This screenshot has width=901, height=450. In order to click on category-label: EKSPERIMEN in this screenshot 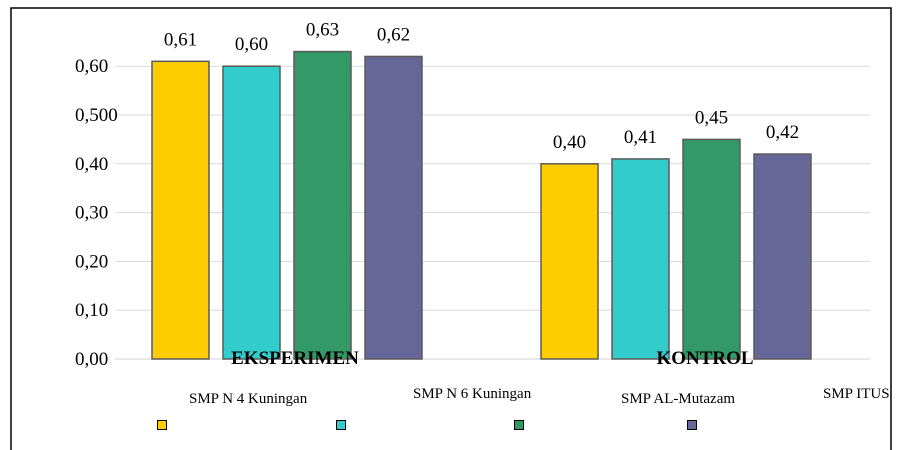, I will do `click(295, 358)`.